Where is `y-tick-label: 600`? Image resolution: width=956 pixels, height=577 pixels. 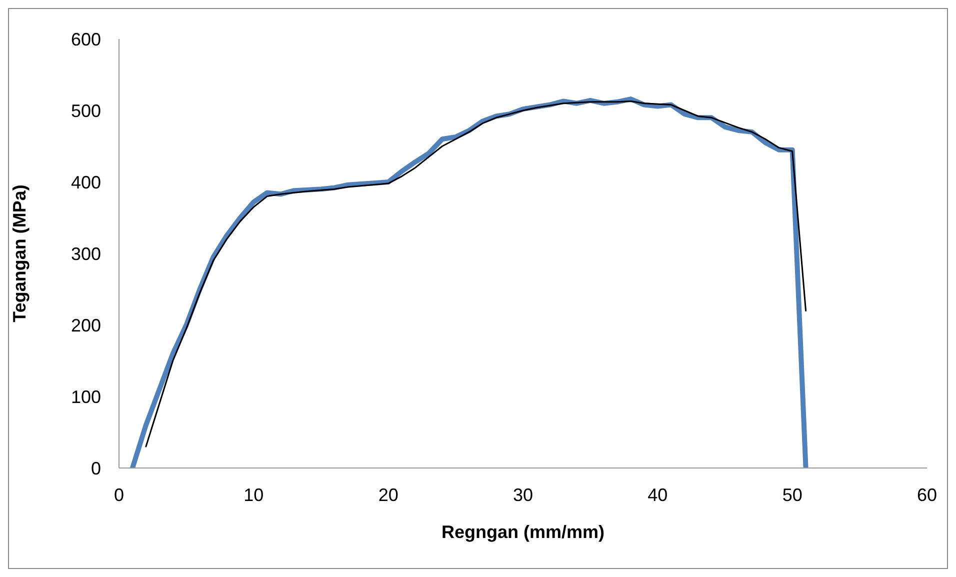 y-tick-label: 600 is located at coordinates (85, 39).